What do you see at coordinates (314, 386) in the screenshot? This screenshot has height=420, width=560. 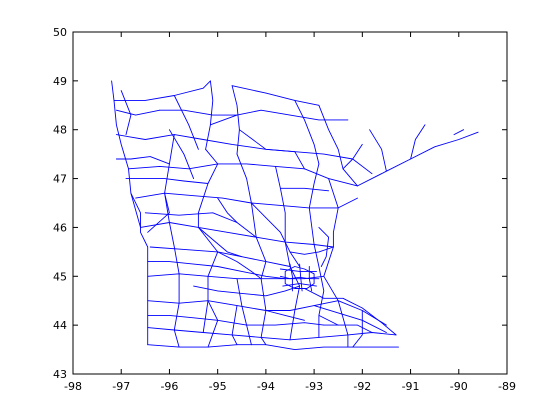 I see `x-tick-label: -93` at bounding box center [314, 386].